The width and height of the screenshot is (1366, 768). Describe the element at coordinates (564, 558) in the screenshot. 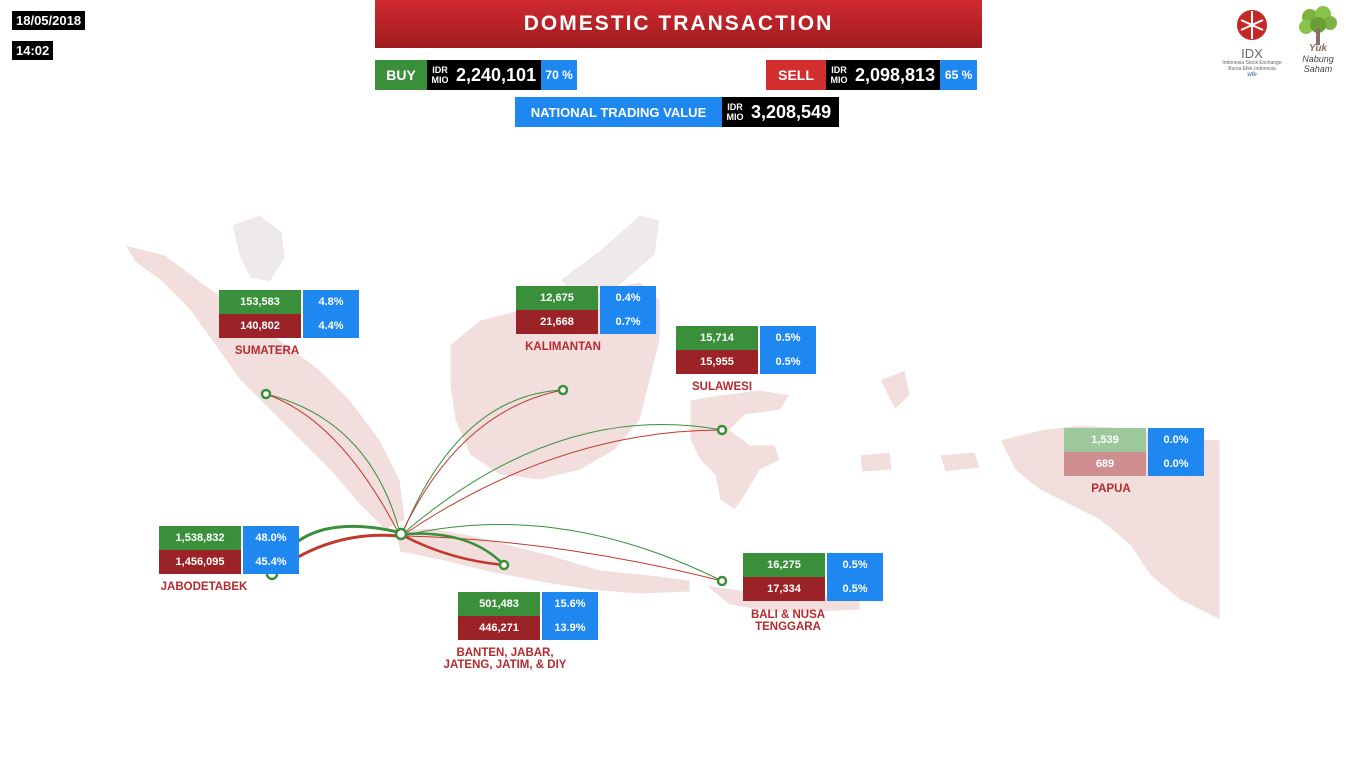

I see `flow-bali-sell` at that location.